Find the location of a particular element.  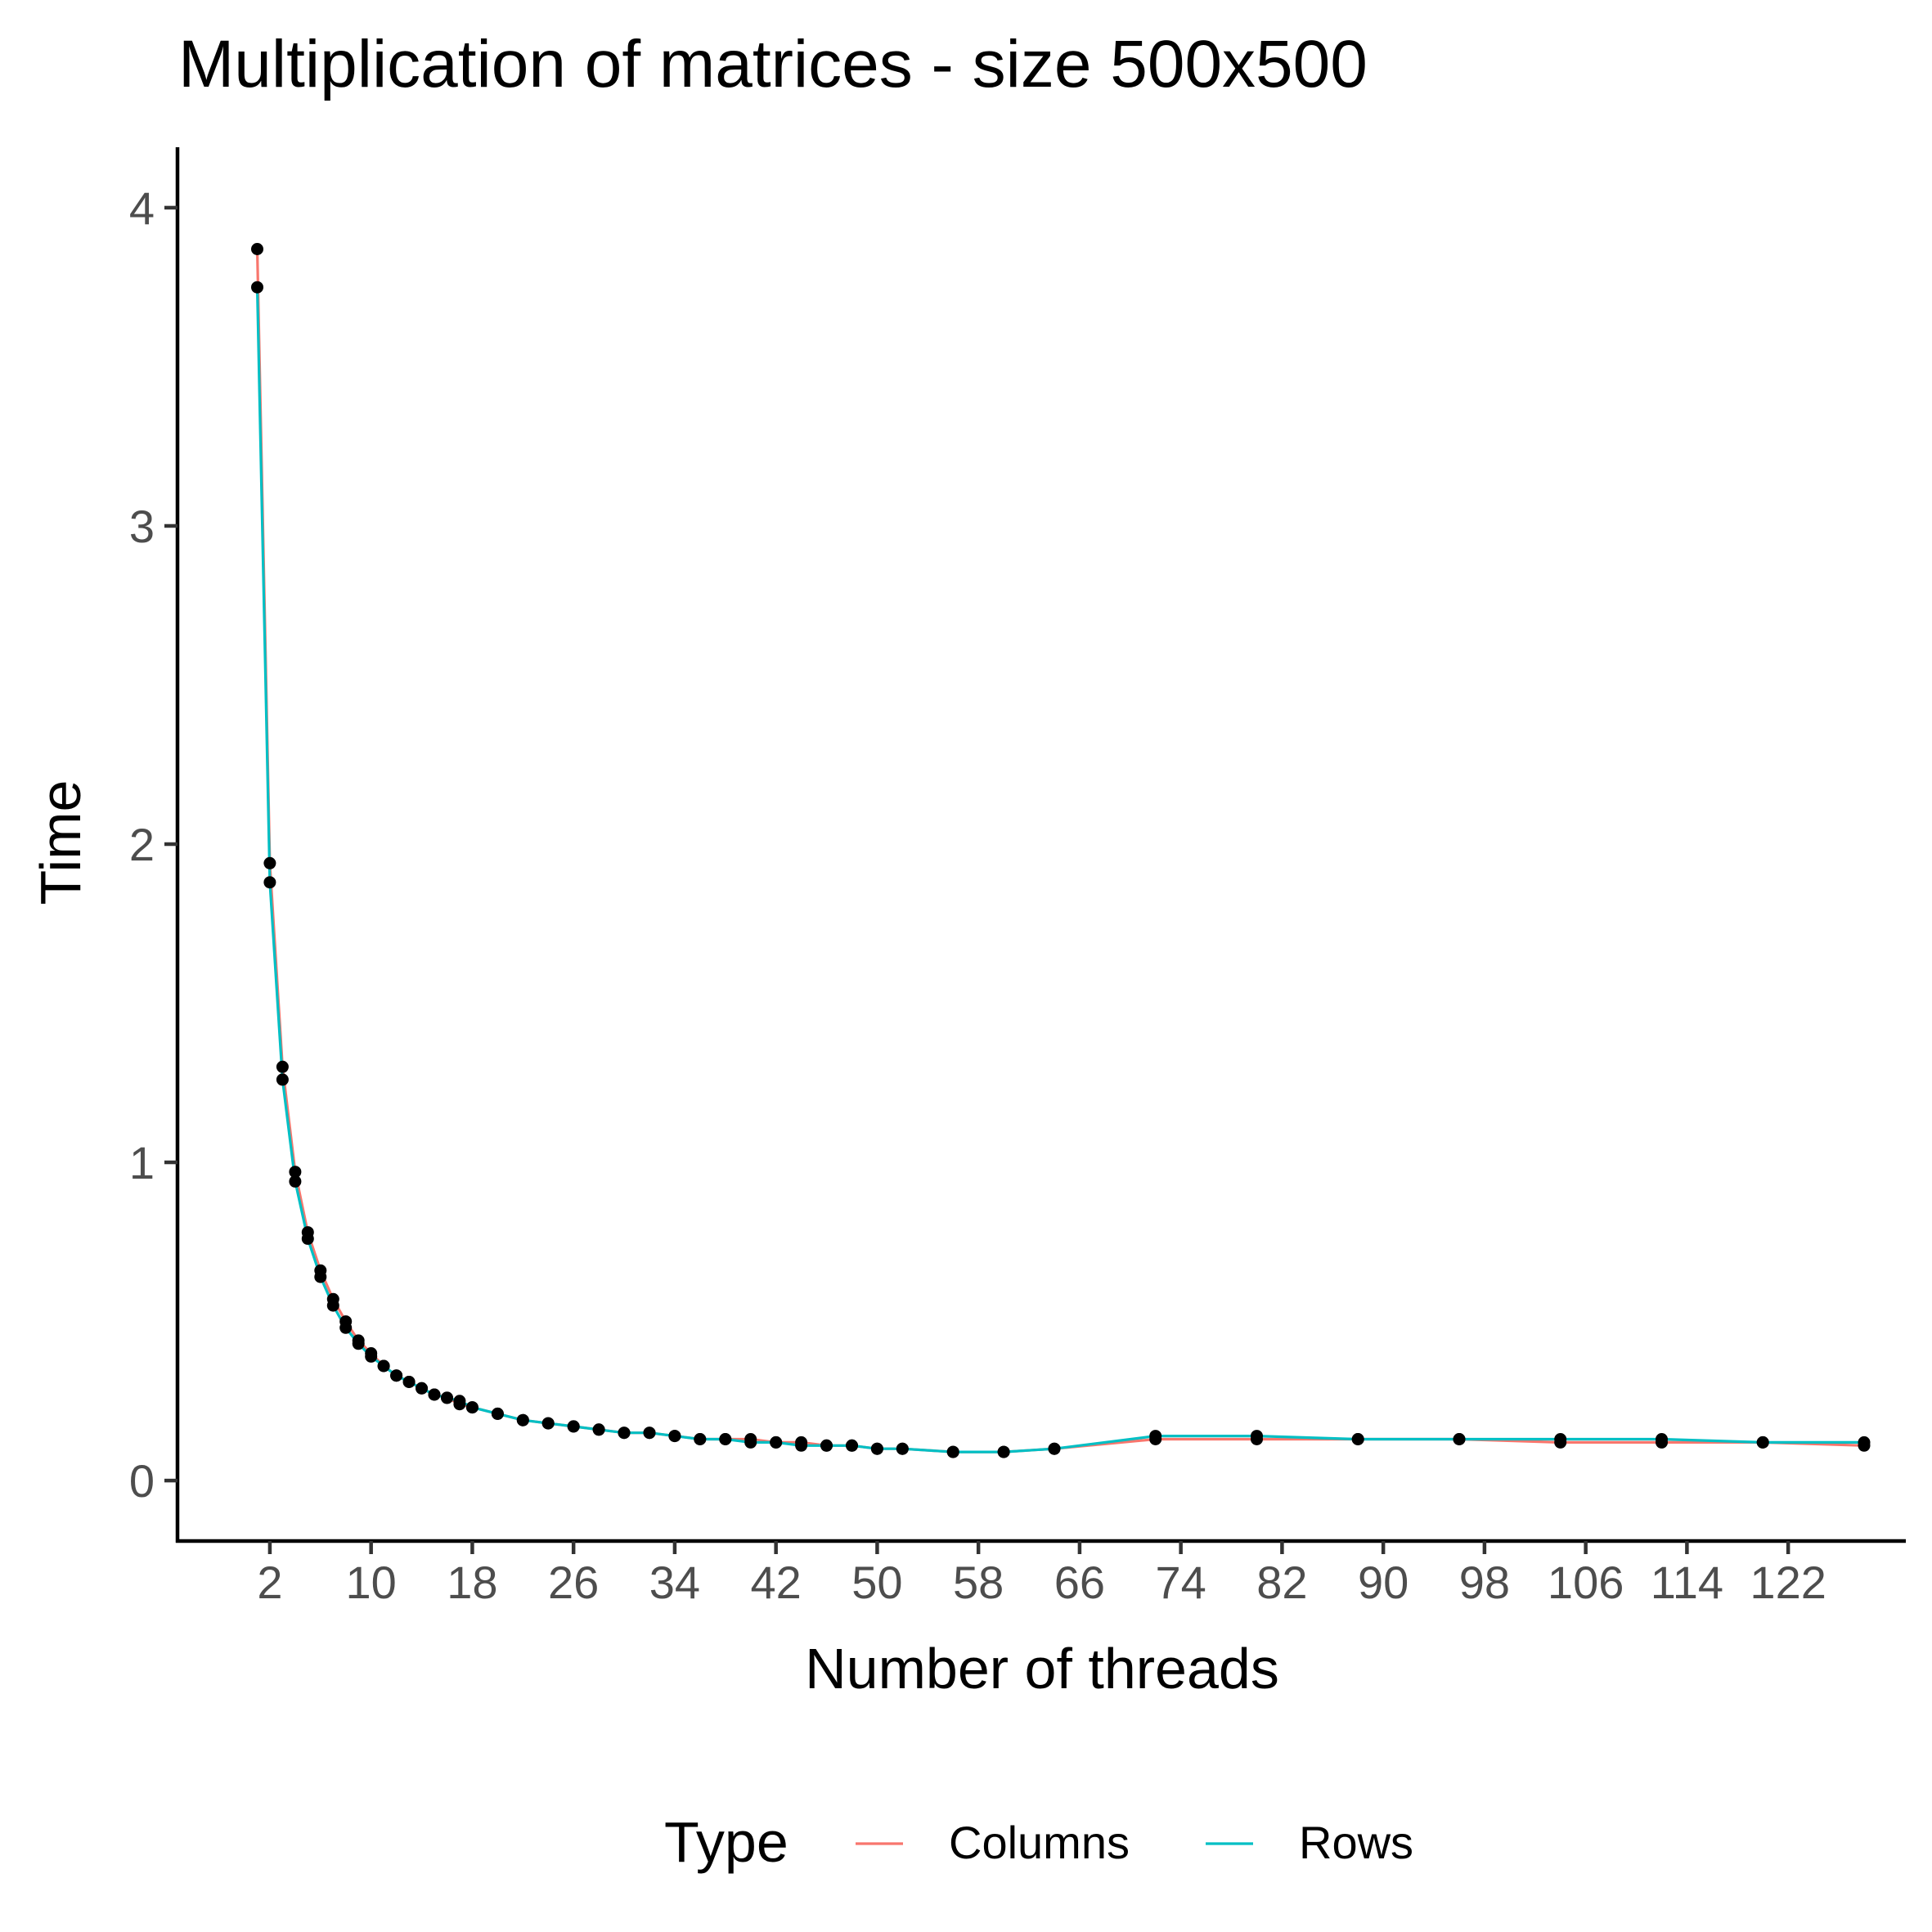

legend-label-columns: Columns is located at coordinates (1039, 1843).